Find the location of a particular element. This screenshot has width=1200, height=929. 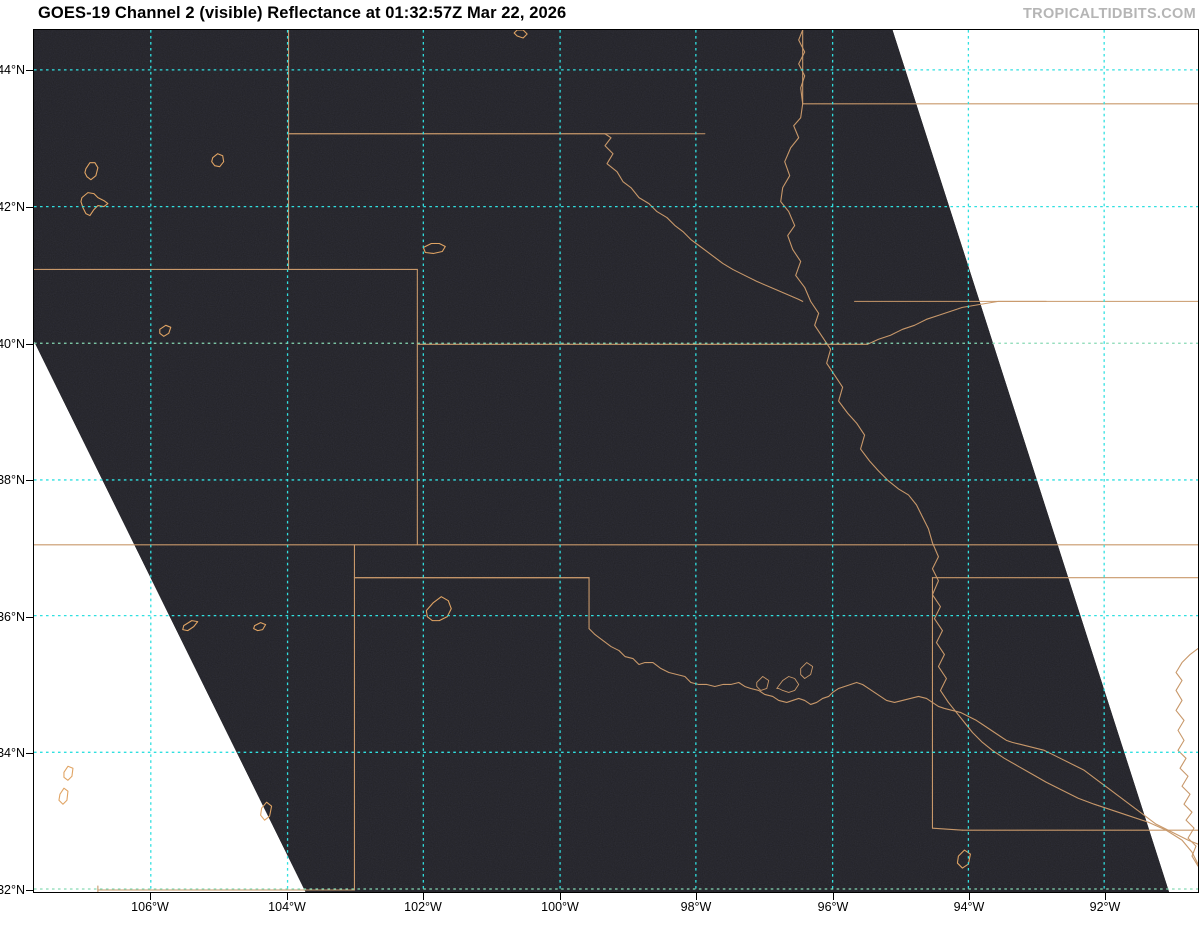

y-label-34: 34°N is located at coordinates (12, 753).